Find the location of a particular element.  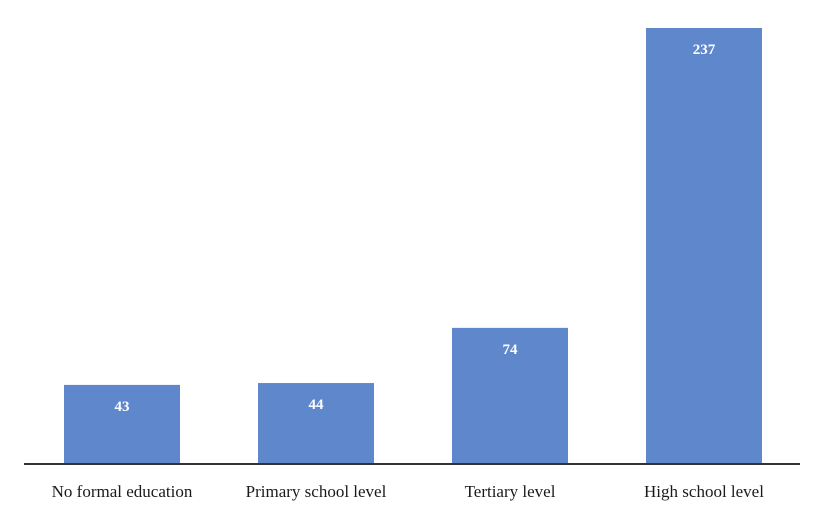

x-tick-label-3: High school level is located at coordinates (704, 491).